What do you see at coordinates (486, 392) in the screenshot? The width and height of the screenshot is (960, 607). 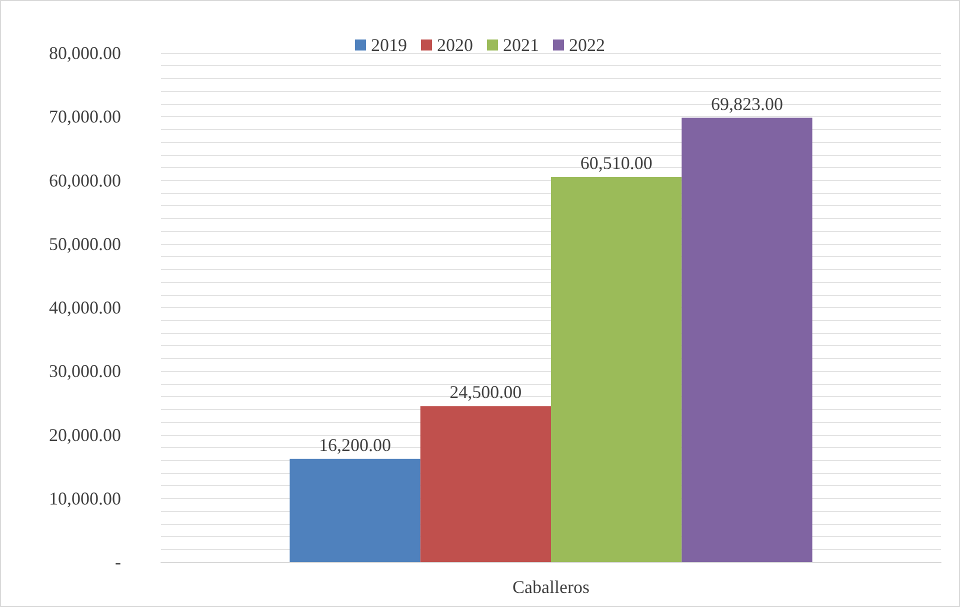 I see `data-label: 24,500.00` at bounding box center [486, 392].